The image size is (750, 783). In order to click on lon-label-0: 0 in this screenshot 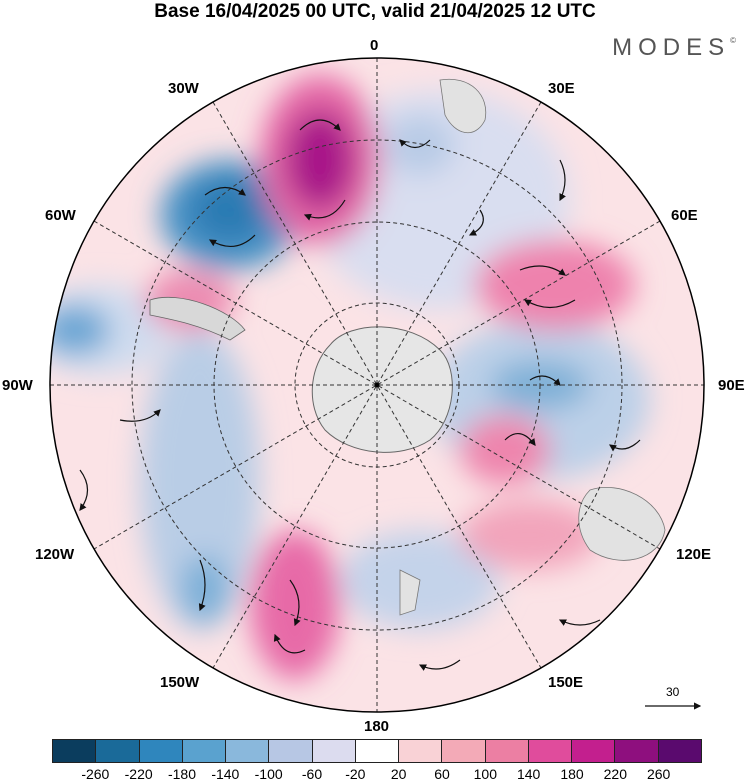, I will do `click(374, 45)`.